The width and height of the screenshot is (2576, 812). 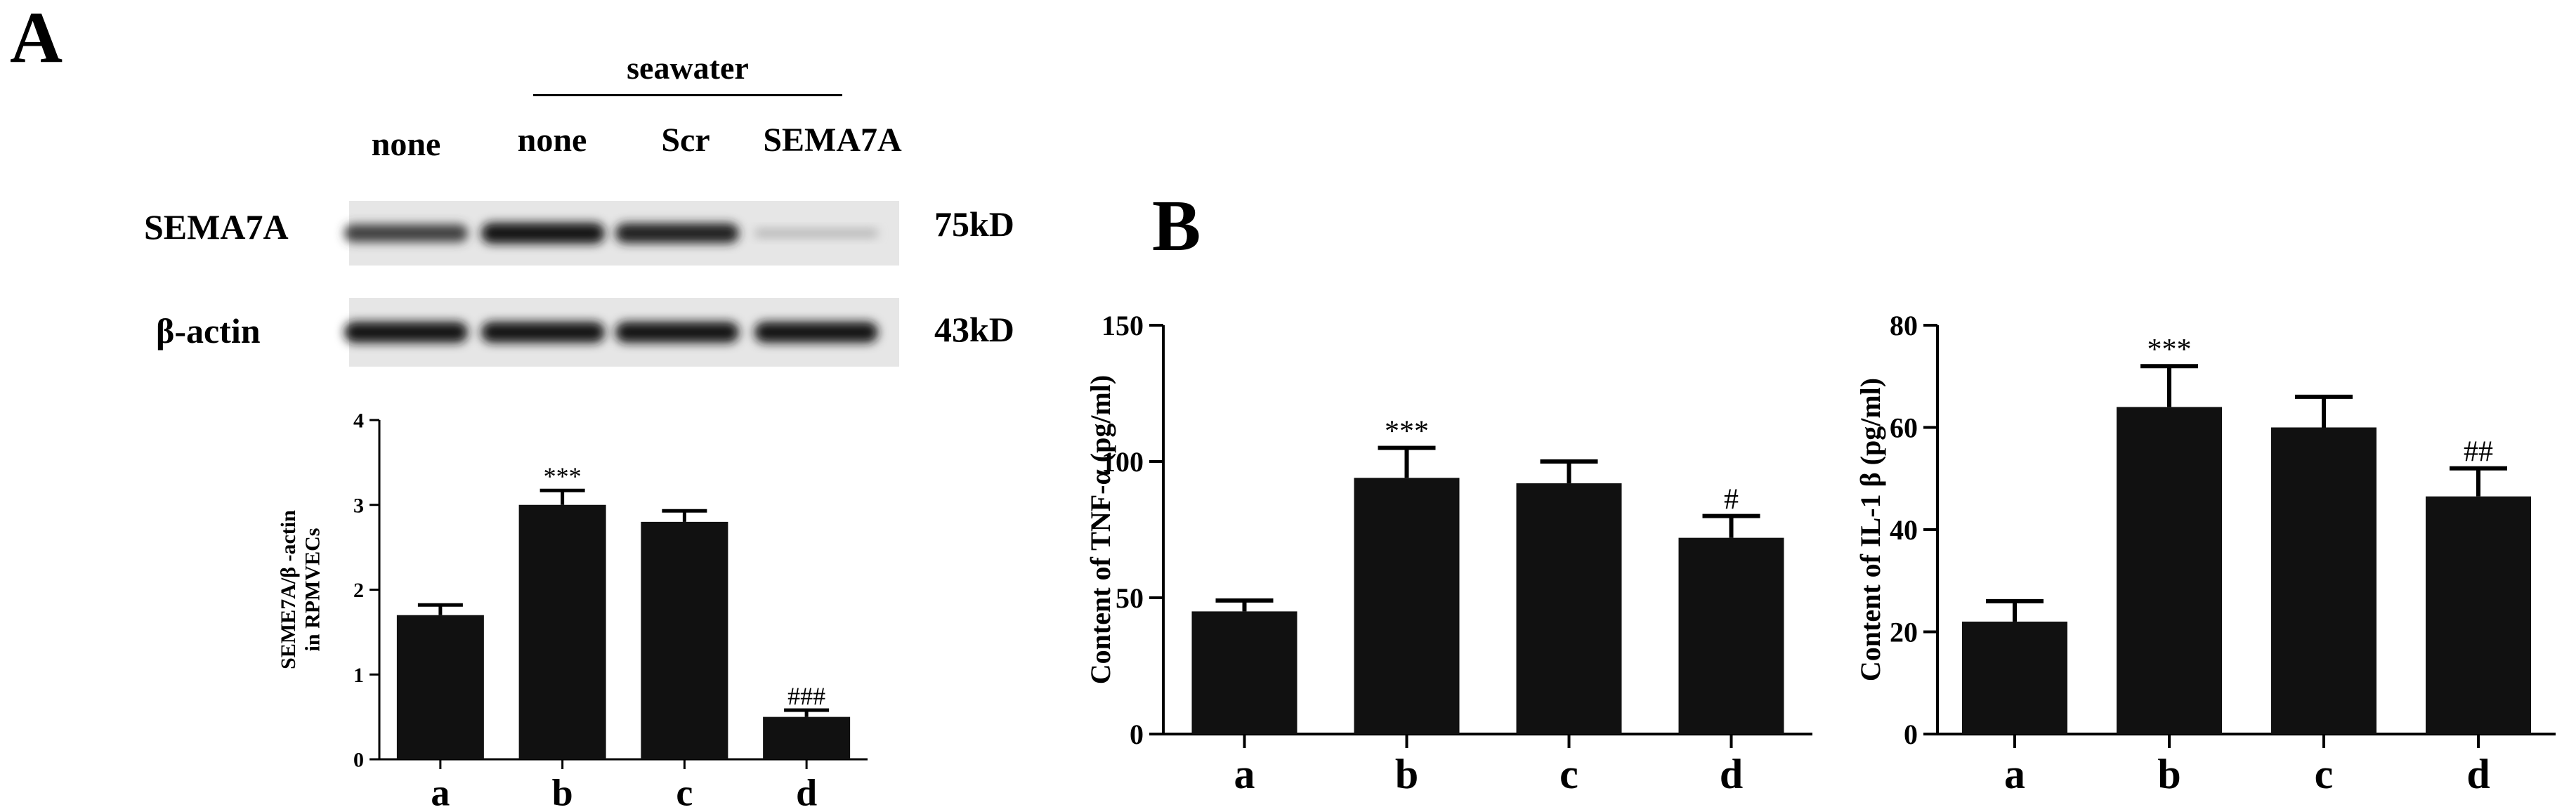 I want to click on y-tick-label: 50, so click(x=1130, y=598).